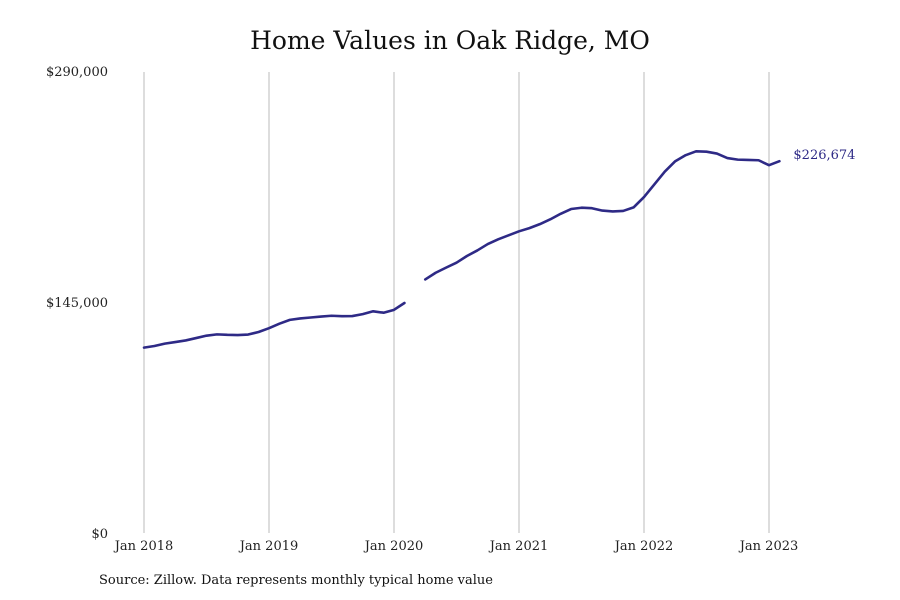 This screenshot has width=900, height=600. Describe the element at coordinates (77, 72) in the screenshot. I see `y-tick-label-2: $290,000` at that location.